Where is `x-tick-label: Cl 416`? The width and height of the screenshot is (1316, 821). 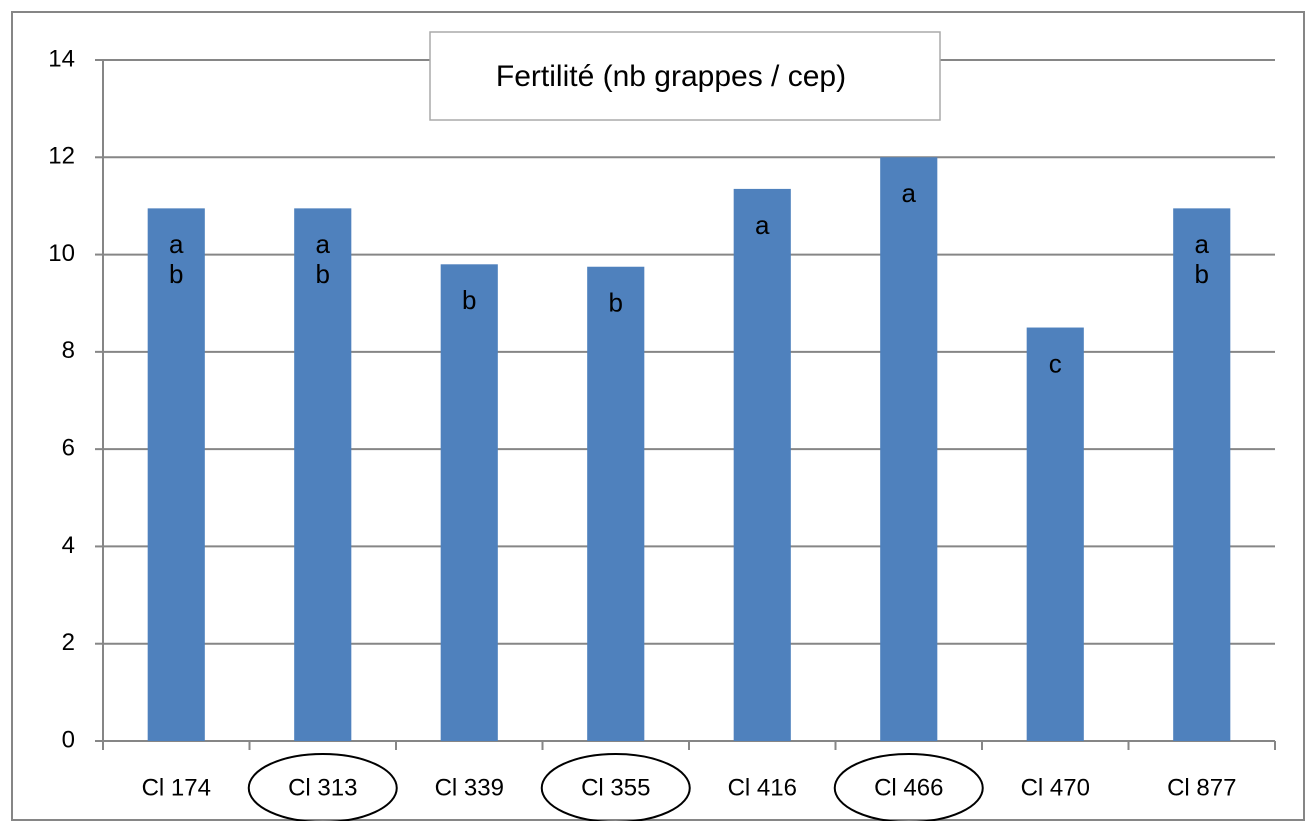
x-tick-label: Cl 416 is located at coordinates (762, 787).